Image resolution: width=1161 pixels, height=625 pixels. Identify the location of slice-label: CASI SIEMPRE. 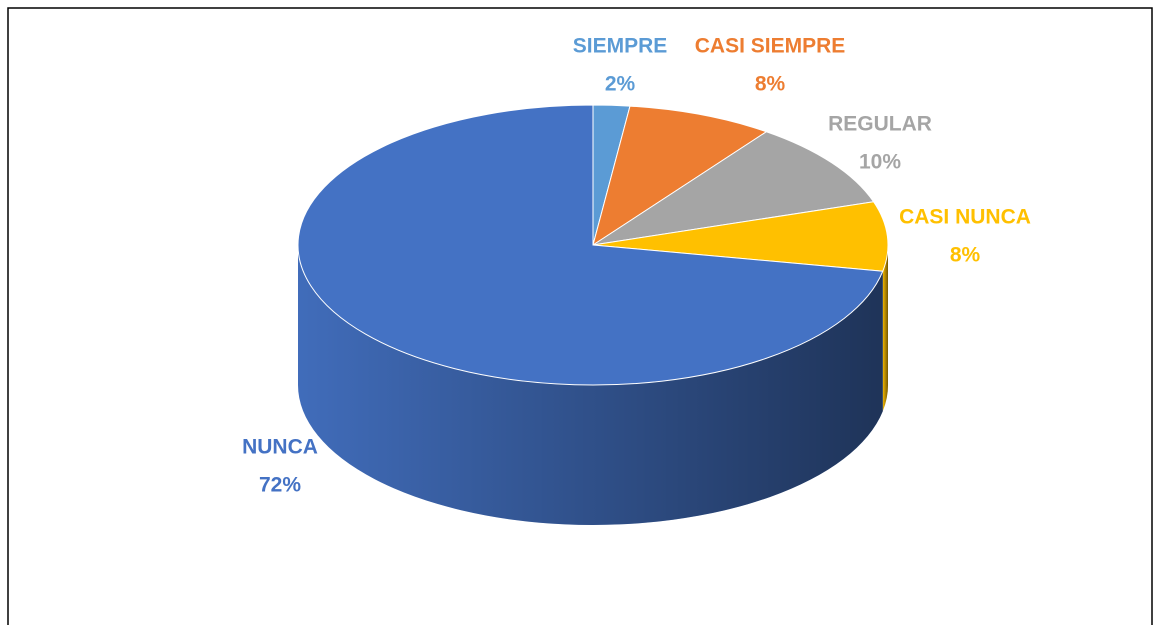
(770, 46).